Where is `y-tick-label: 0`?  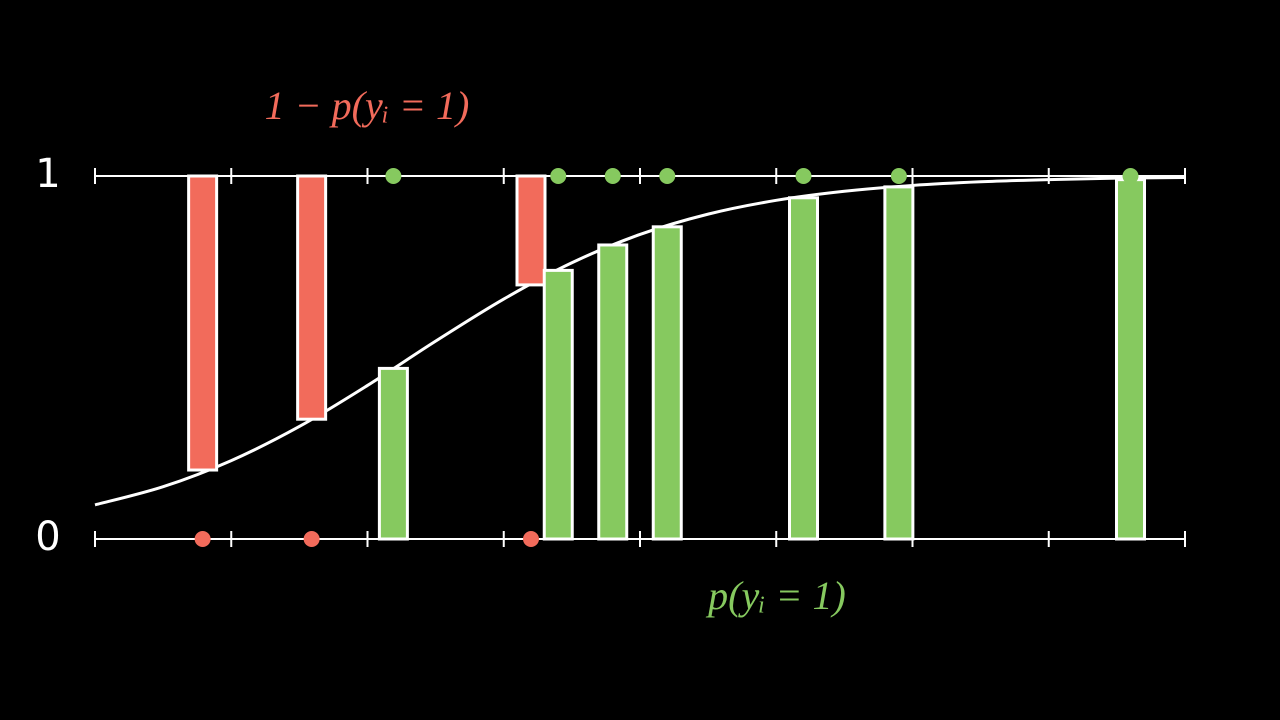 y-tick-label: 0 is located at coordinates (47, 537).